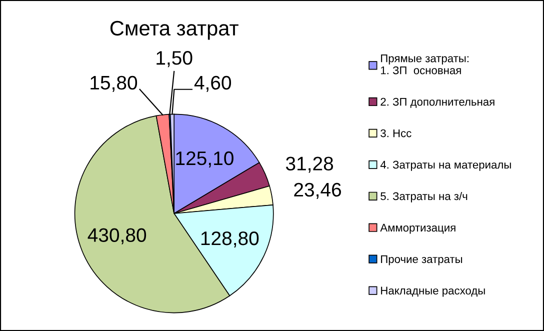 The height and width of the screenshot is (331, 544). What do you see at coordinates (424, 64) in the screenshot?
I see `legend-label: Прямые затраты: 1. ЗП основная` at bounding box center [424, 64].